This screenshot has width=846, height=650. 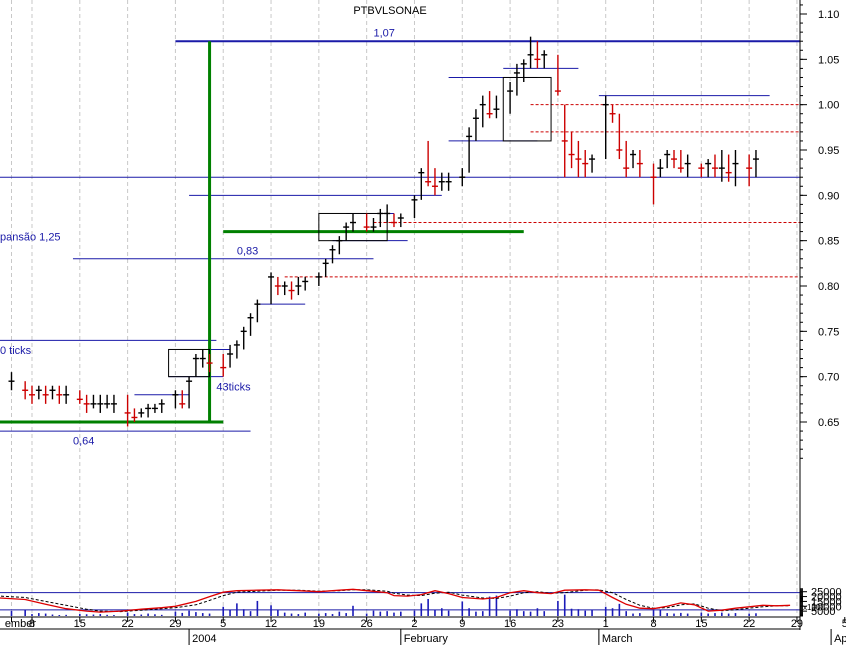 What do you see at coordinates (828, 60) in the screenshot?
I see `price-tick-label: 1.05` at bounding box center [828, 60].